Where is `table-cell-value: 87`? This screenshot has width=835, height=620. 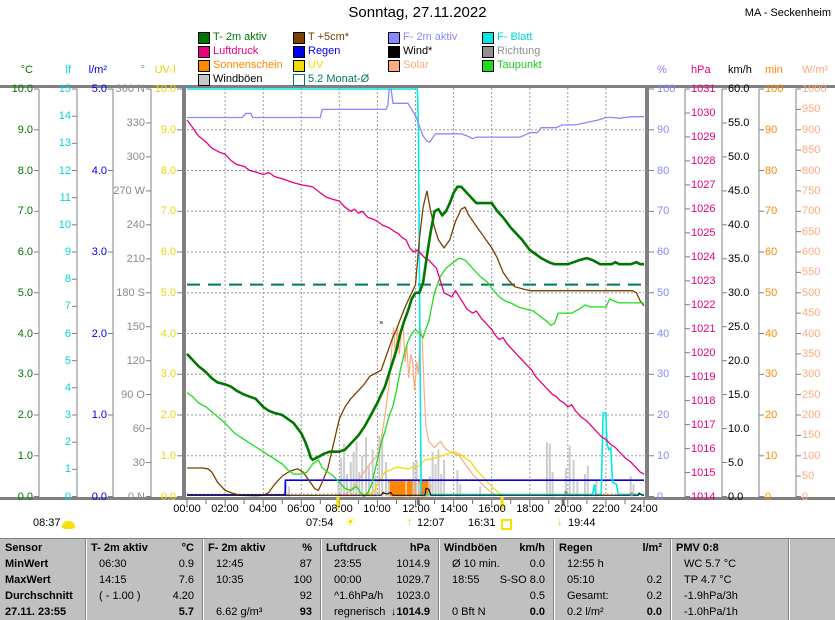
table-cell-value: 87 is located at coordinates (305, 564).